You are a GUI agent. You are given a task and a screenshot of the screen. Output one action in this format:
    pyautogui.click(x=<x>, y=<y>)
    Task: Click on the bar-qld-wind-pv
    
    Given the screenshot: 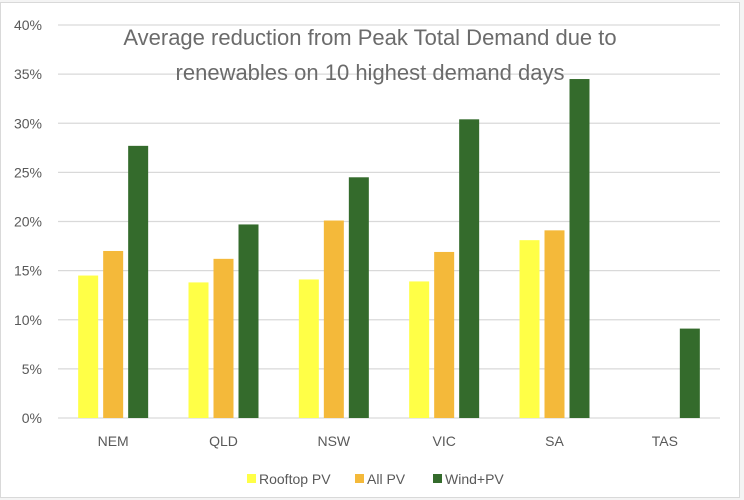 What is the action you would take?
    pyautogui.click(x=248, y=321)
    